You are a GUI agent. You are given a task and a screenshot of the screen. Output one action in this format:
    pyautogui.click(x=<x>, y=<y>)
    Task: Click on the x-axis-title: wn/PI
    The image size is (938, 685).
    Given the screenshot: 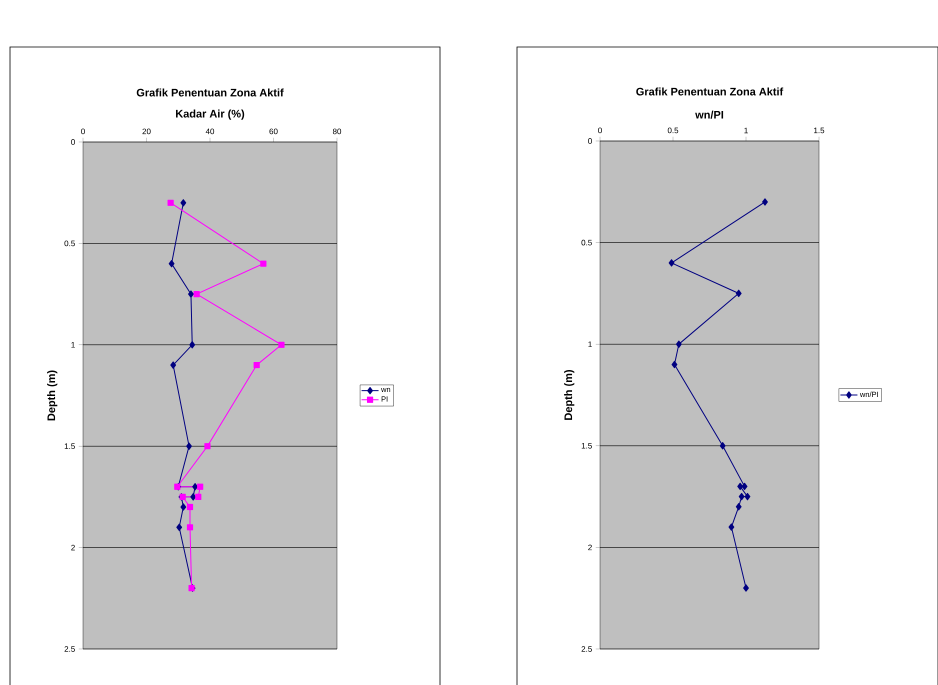 What is the action you would take?
    pyautogui.click(x=709, y=114)
    